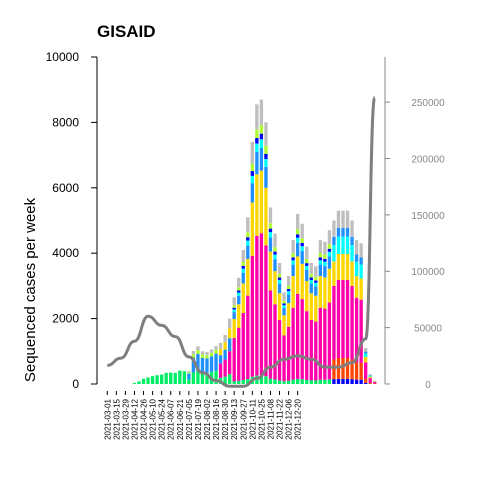 The image size is (480, 485). What do you see at coordinates (189, 418) in the screenshot?
I see `x-tick-label: 2021-07-05` at bounding box center [189, 418].